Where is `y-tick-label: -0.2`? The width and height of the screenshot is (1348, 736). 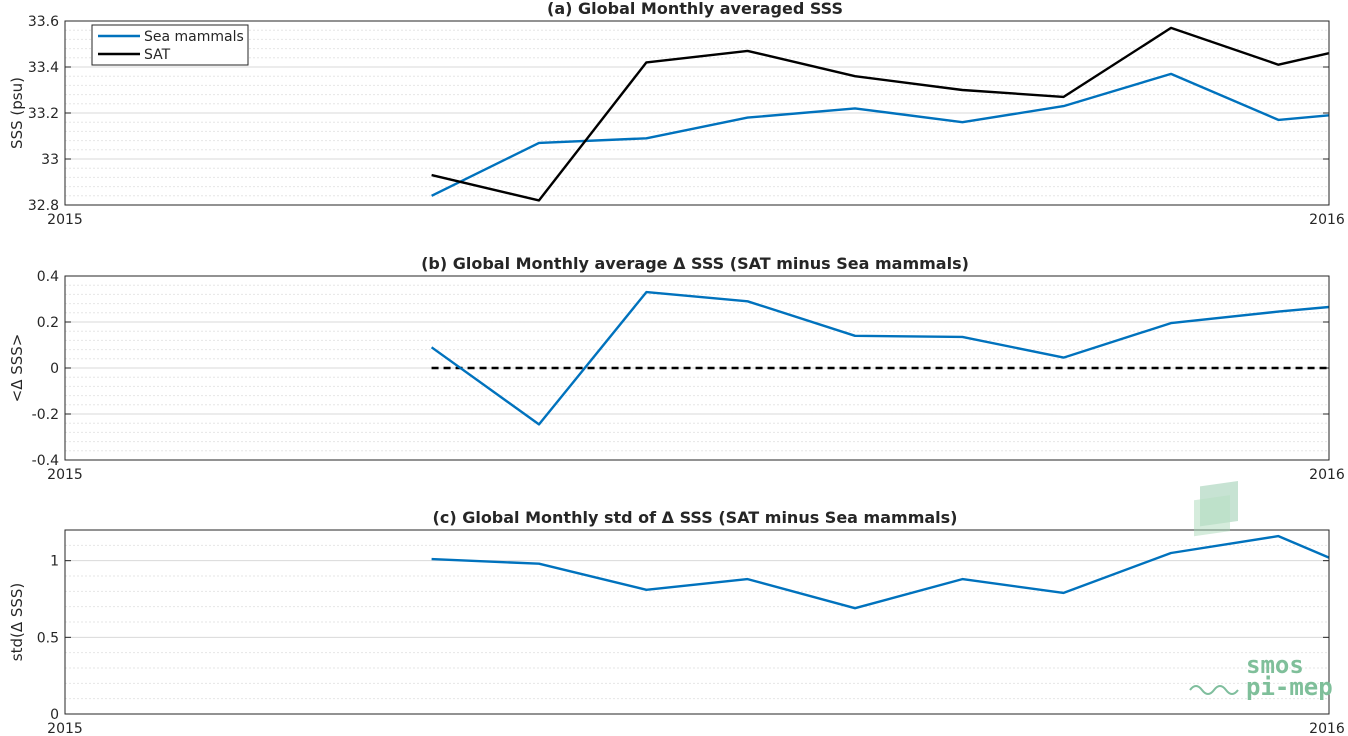
y-tick-label: -0.2 is located at coordinates (45, 415).